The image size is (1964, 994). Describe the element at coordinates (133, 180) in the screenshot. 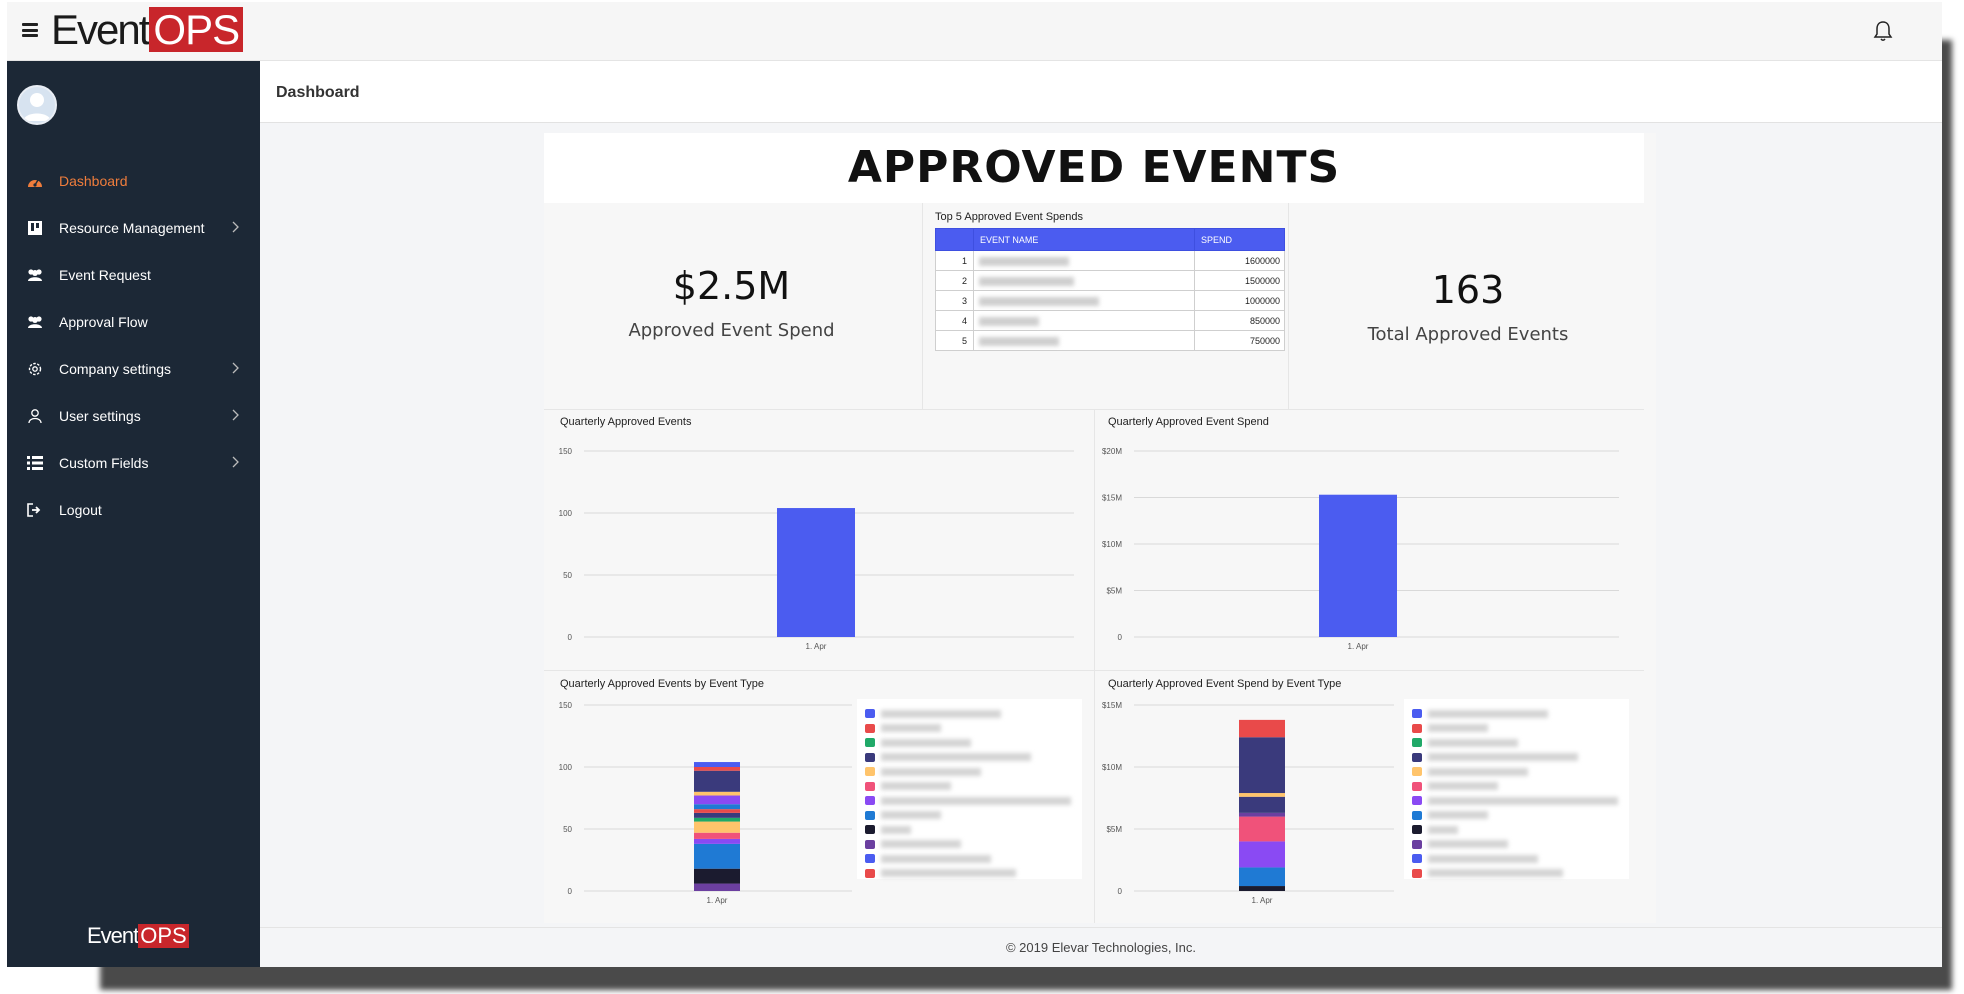

I see `sidebar-item-dashboard: Dashboard` at that location.